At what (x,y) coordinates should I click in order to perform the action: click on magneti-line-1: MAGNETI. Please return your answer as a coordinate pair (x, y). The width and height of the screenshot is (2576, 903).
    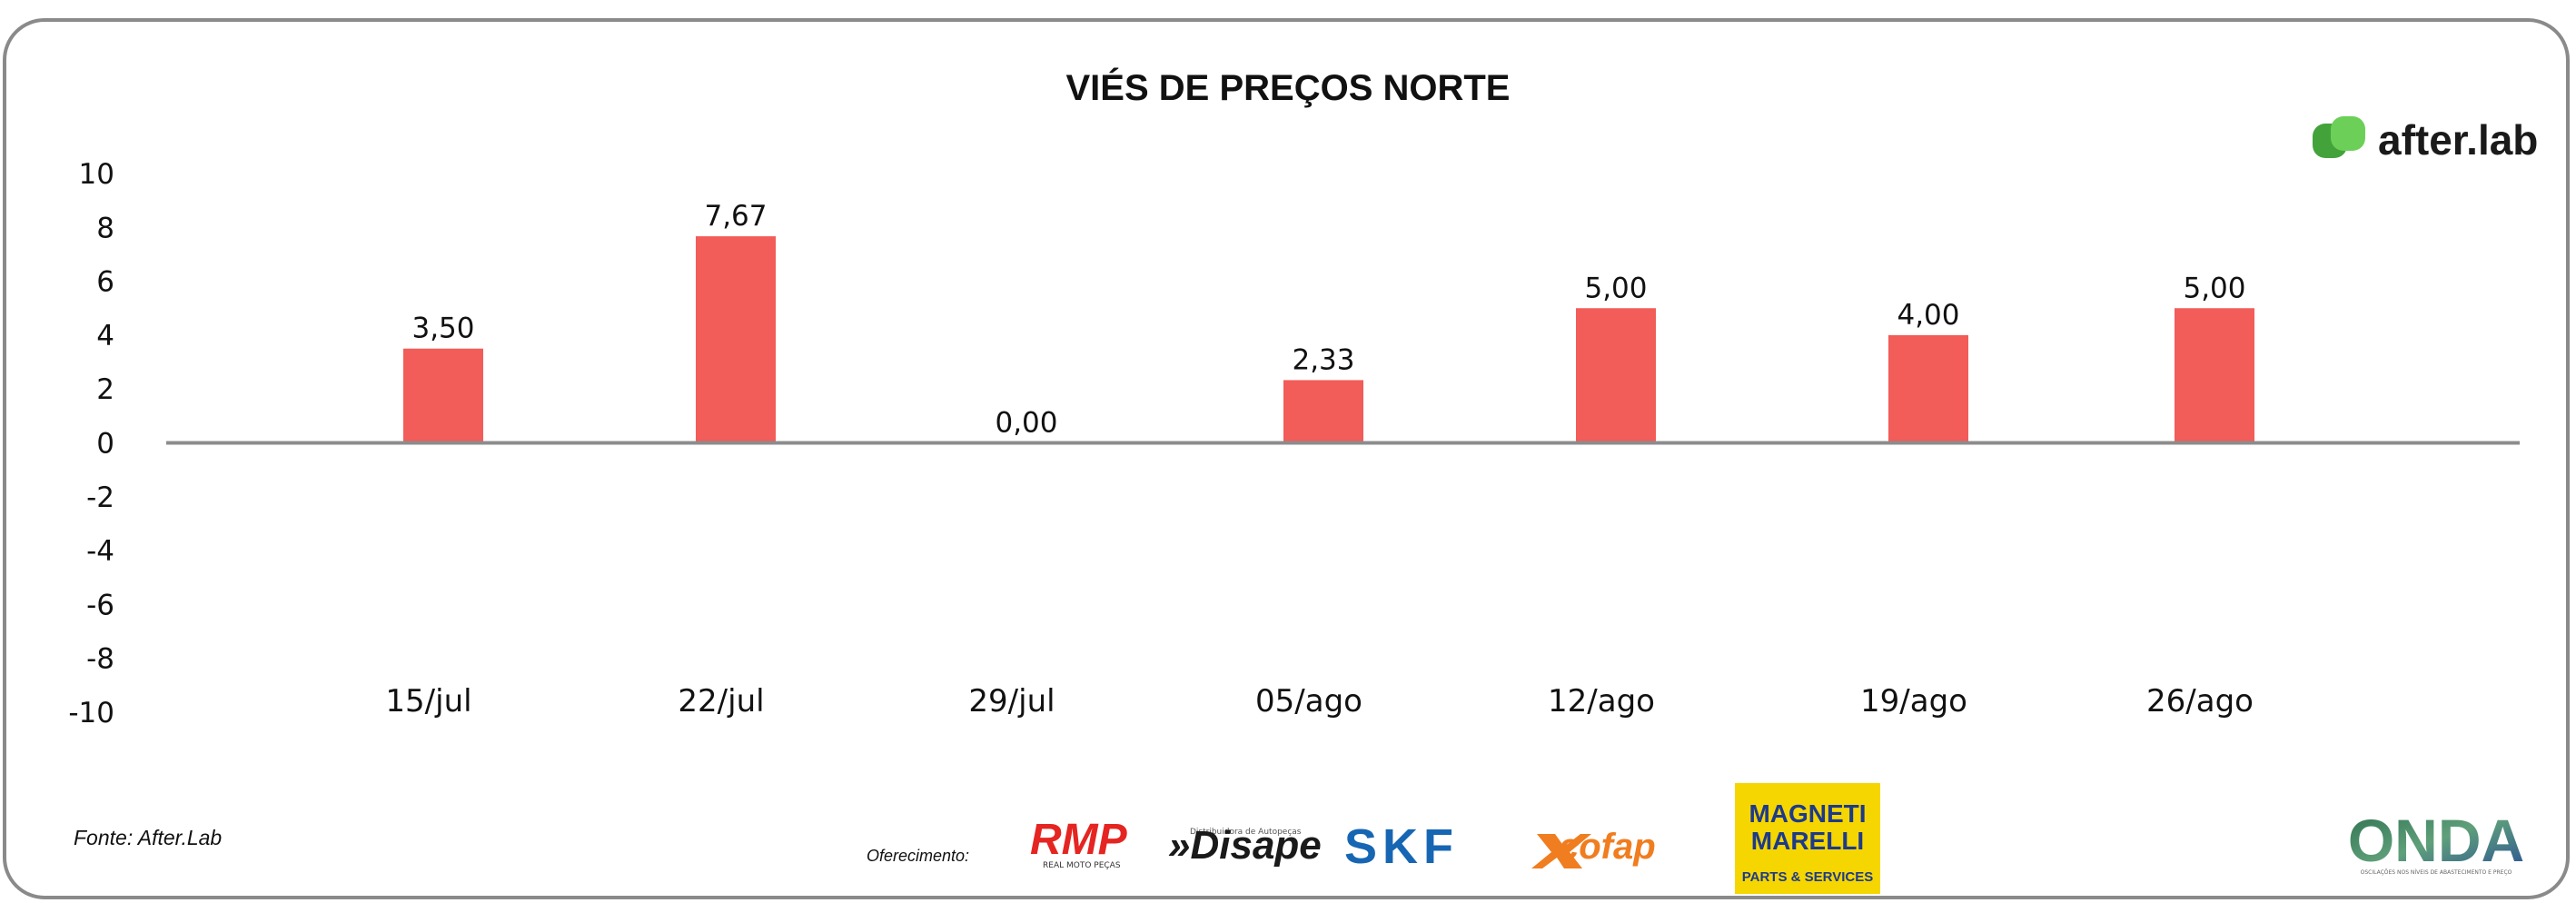
    Looking at the image, I should click on (1807, 813).